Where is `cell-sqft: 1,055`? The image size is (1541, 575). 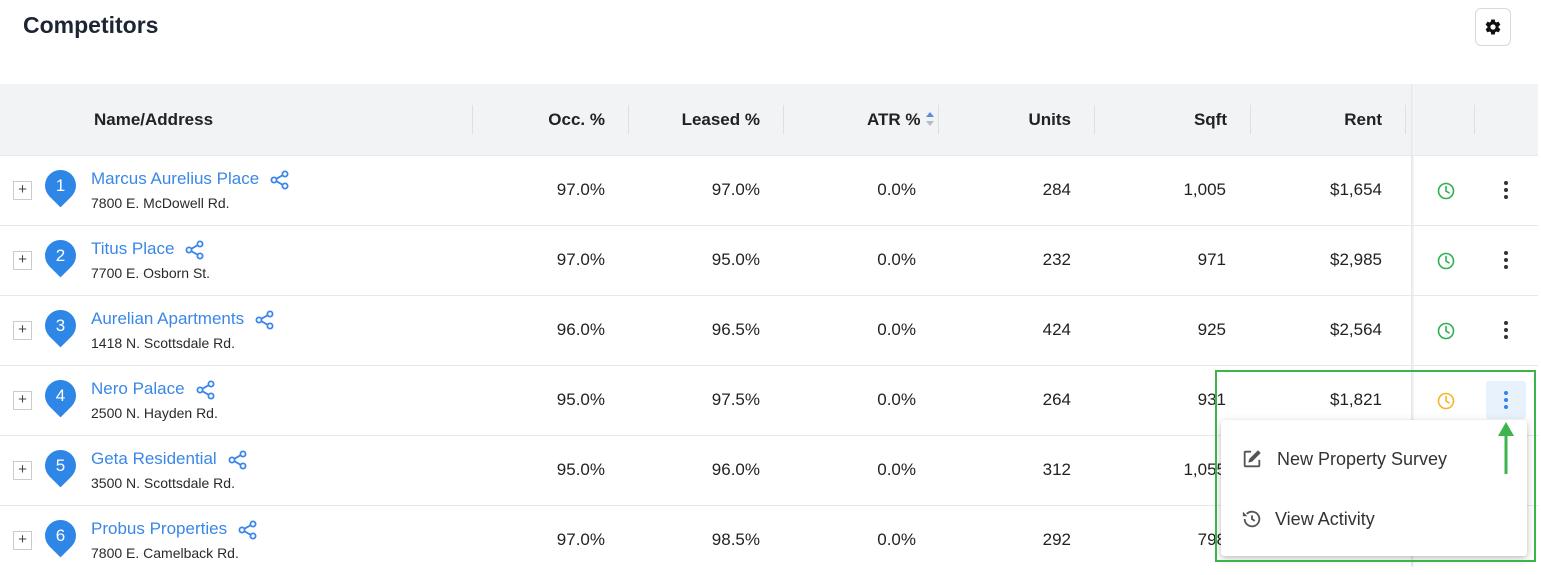 cell-sqft: 1,055 is located at coordinates (1204, 469).